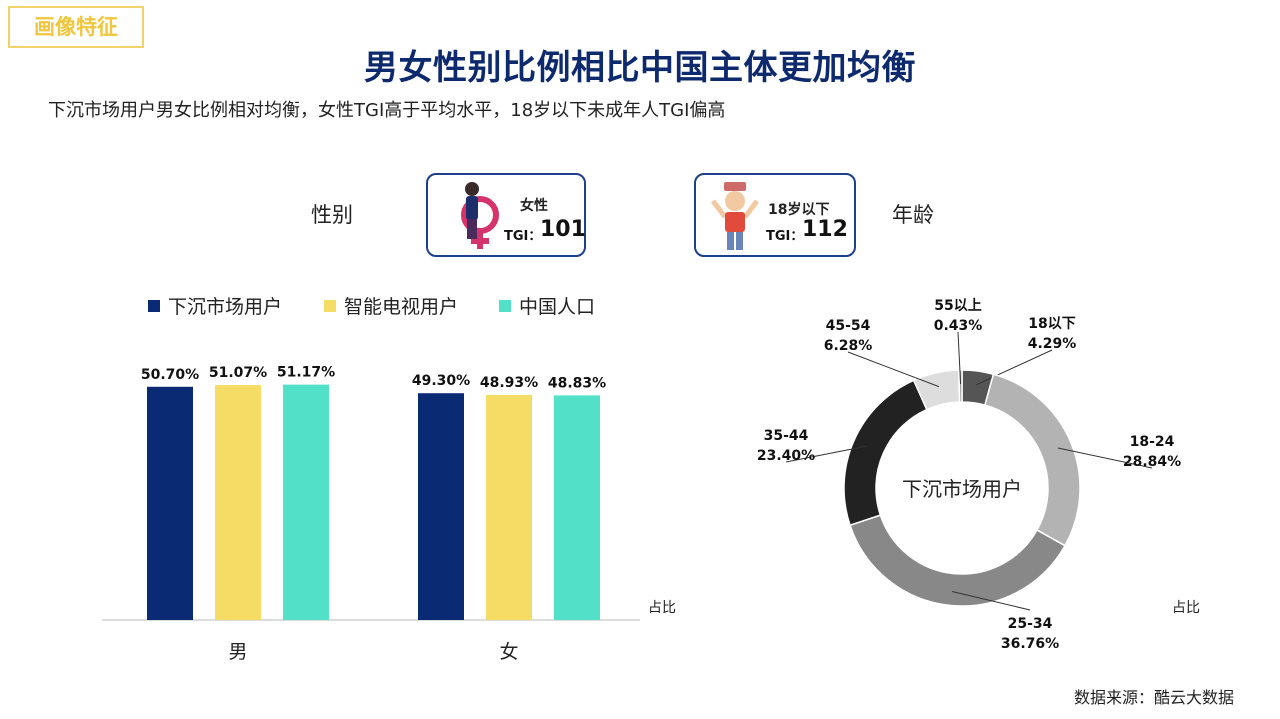 Image resolution: width=1280 pixels, height=719 pixels. Describe the element at coordinates (640, 68) in the screenshot. I see `page-title: 男女性别比例相比中国主体更加均衡` at that location.